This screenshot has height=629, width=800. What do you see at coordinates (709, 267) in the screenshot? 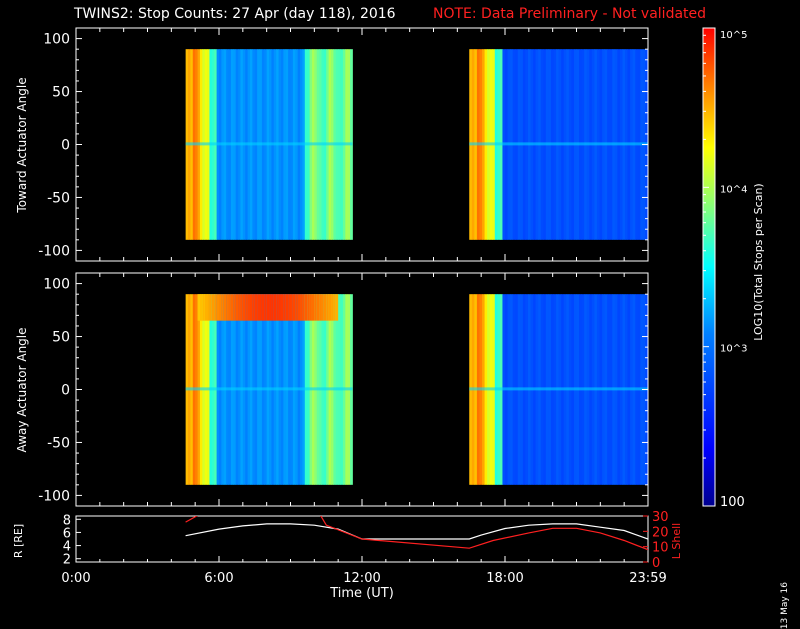
I see `colorbar-gradient` at bounding box center [709, 267].